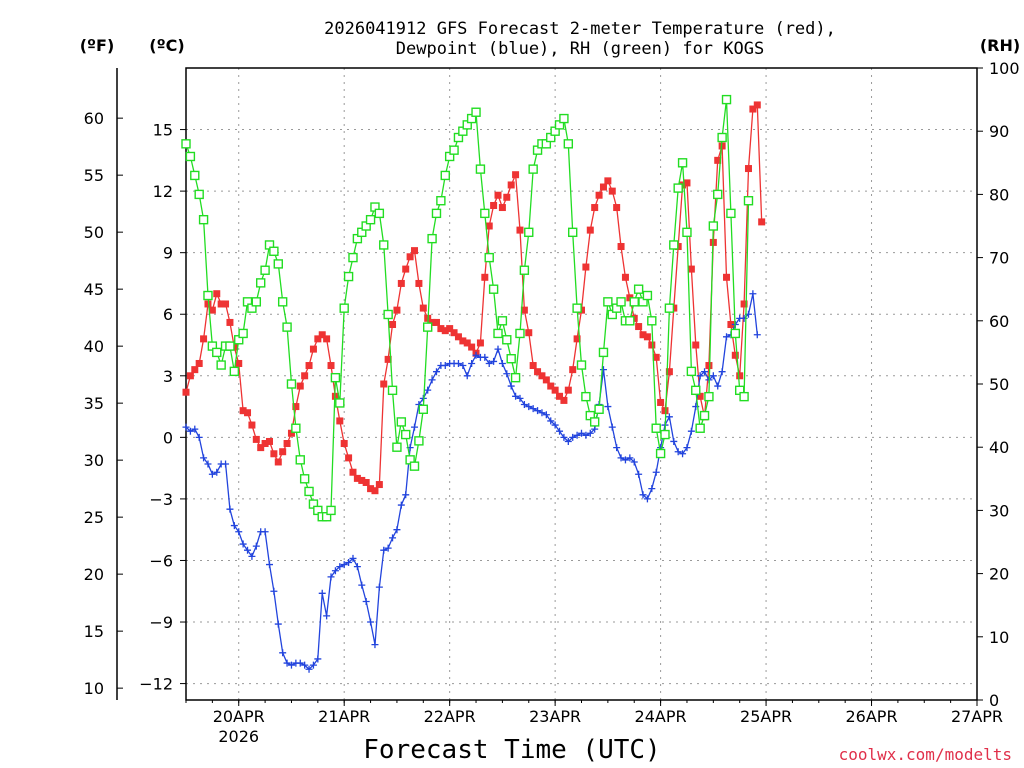  Describe the element at coordinates (871, 716) in the screenshot. I see `x-tick-label: 26APR` at that location.